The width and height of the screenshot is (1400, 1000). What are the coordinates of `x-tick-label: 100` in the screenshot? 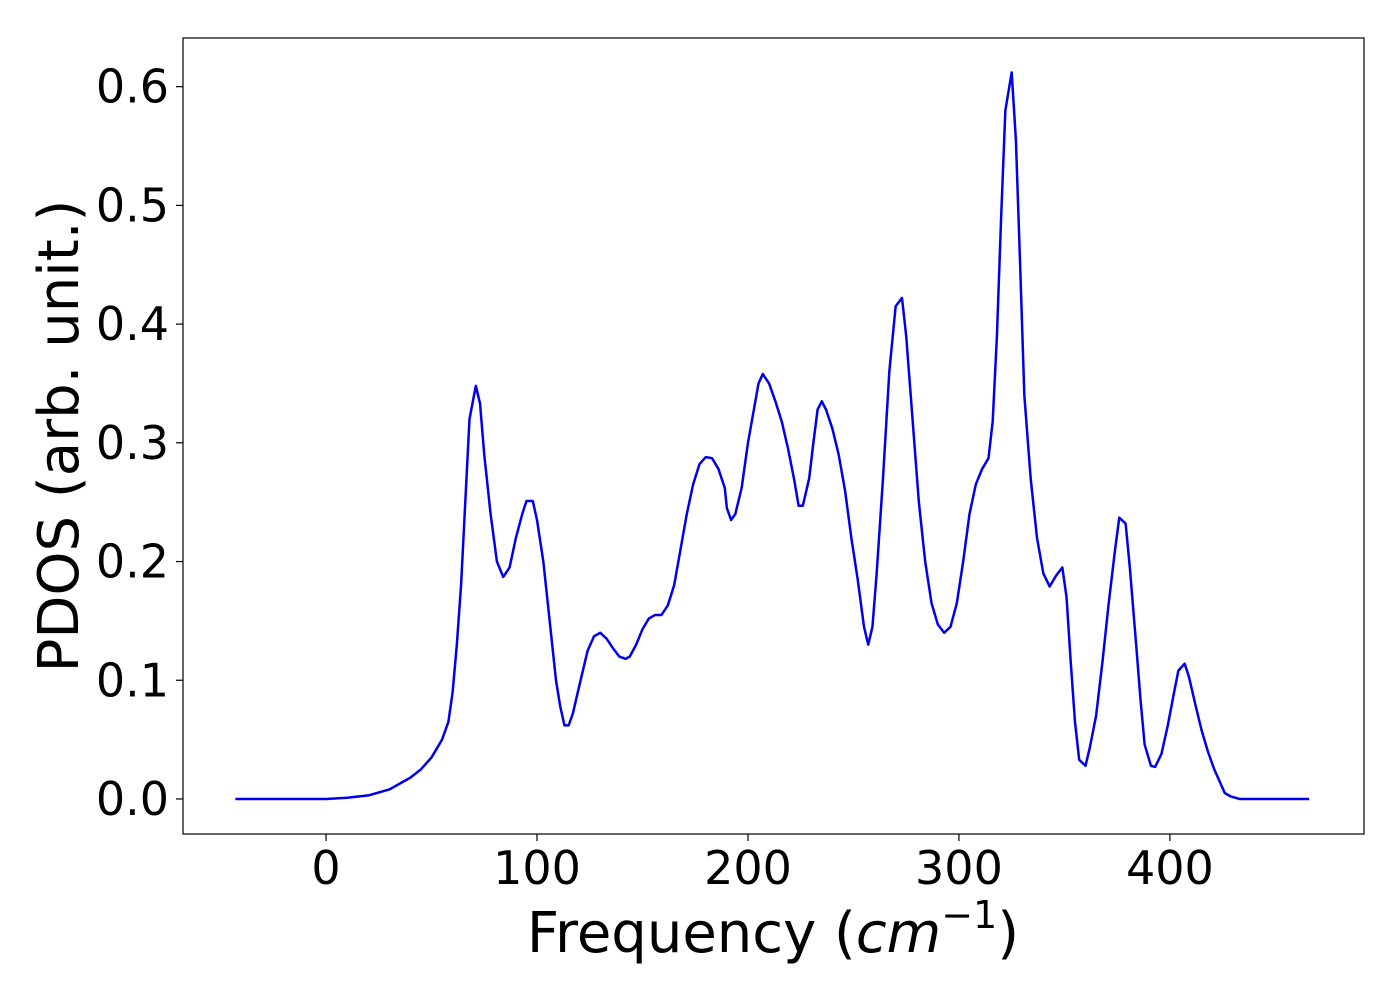 It's located at (537, 868).